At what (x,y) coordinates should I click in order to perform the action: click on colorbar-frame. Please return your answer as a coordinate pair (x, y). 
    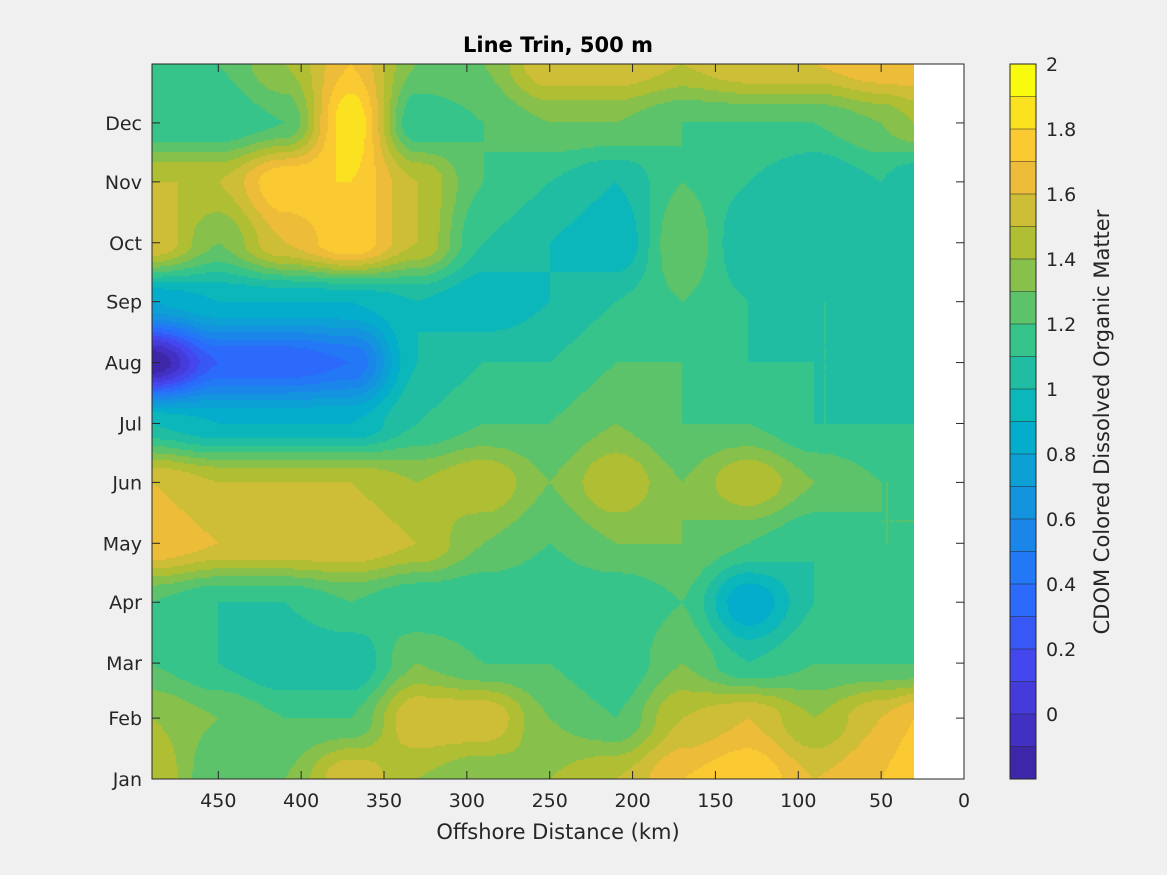
    Looking at the image, I should click on (1023, 421).